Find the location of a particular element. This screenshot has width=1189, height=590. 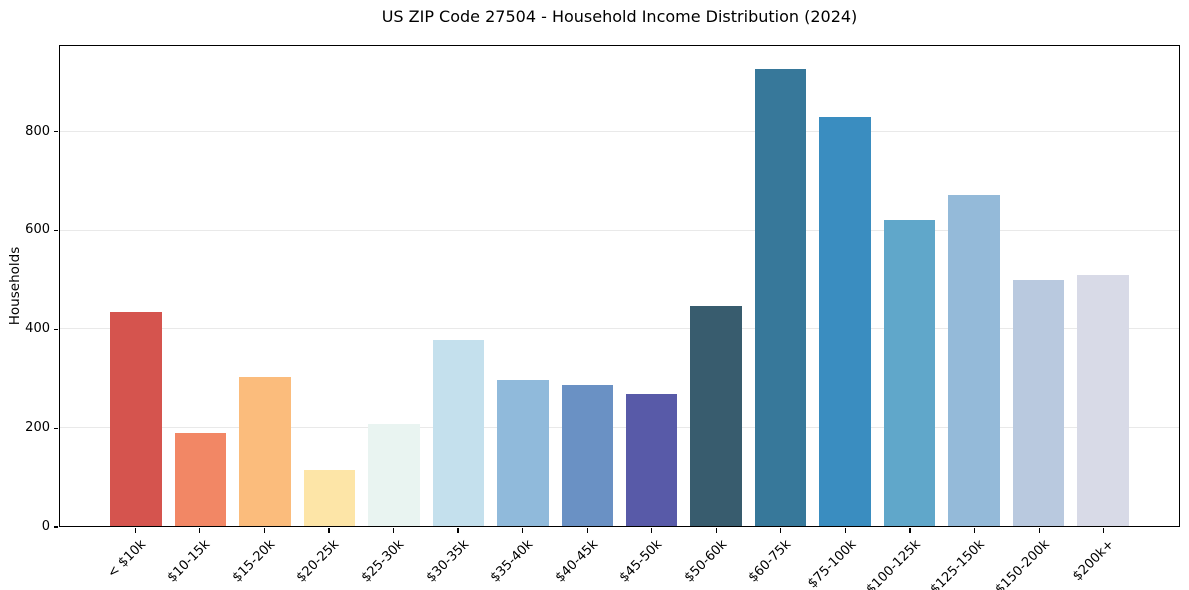

x-tick-label: $75-100k is located at coordinates (832, 563).